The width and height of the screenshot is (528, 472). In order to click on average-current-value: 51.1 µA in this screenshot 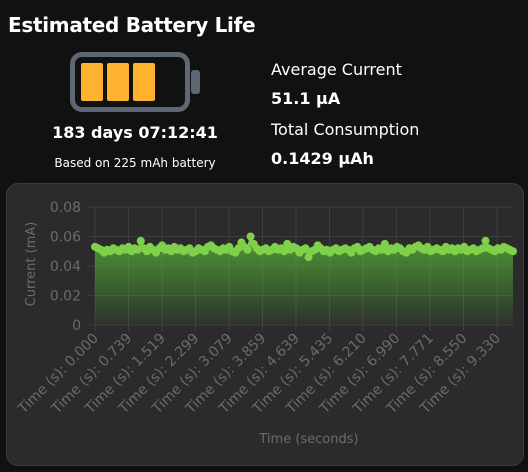, I will do `click(306, 98)`.